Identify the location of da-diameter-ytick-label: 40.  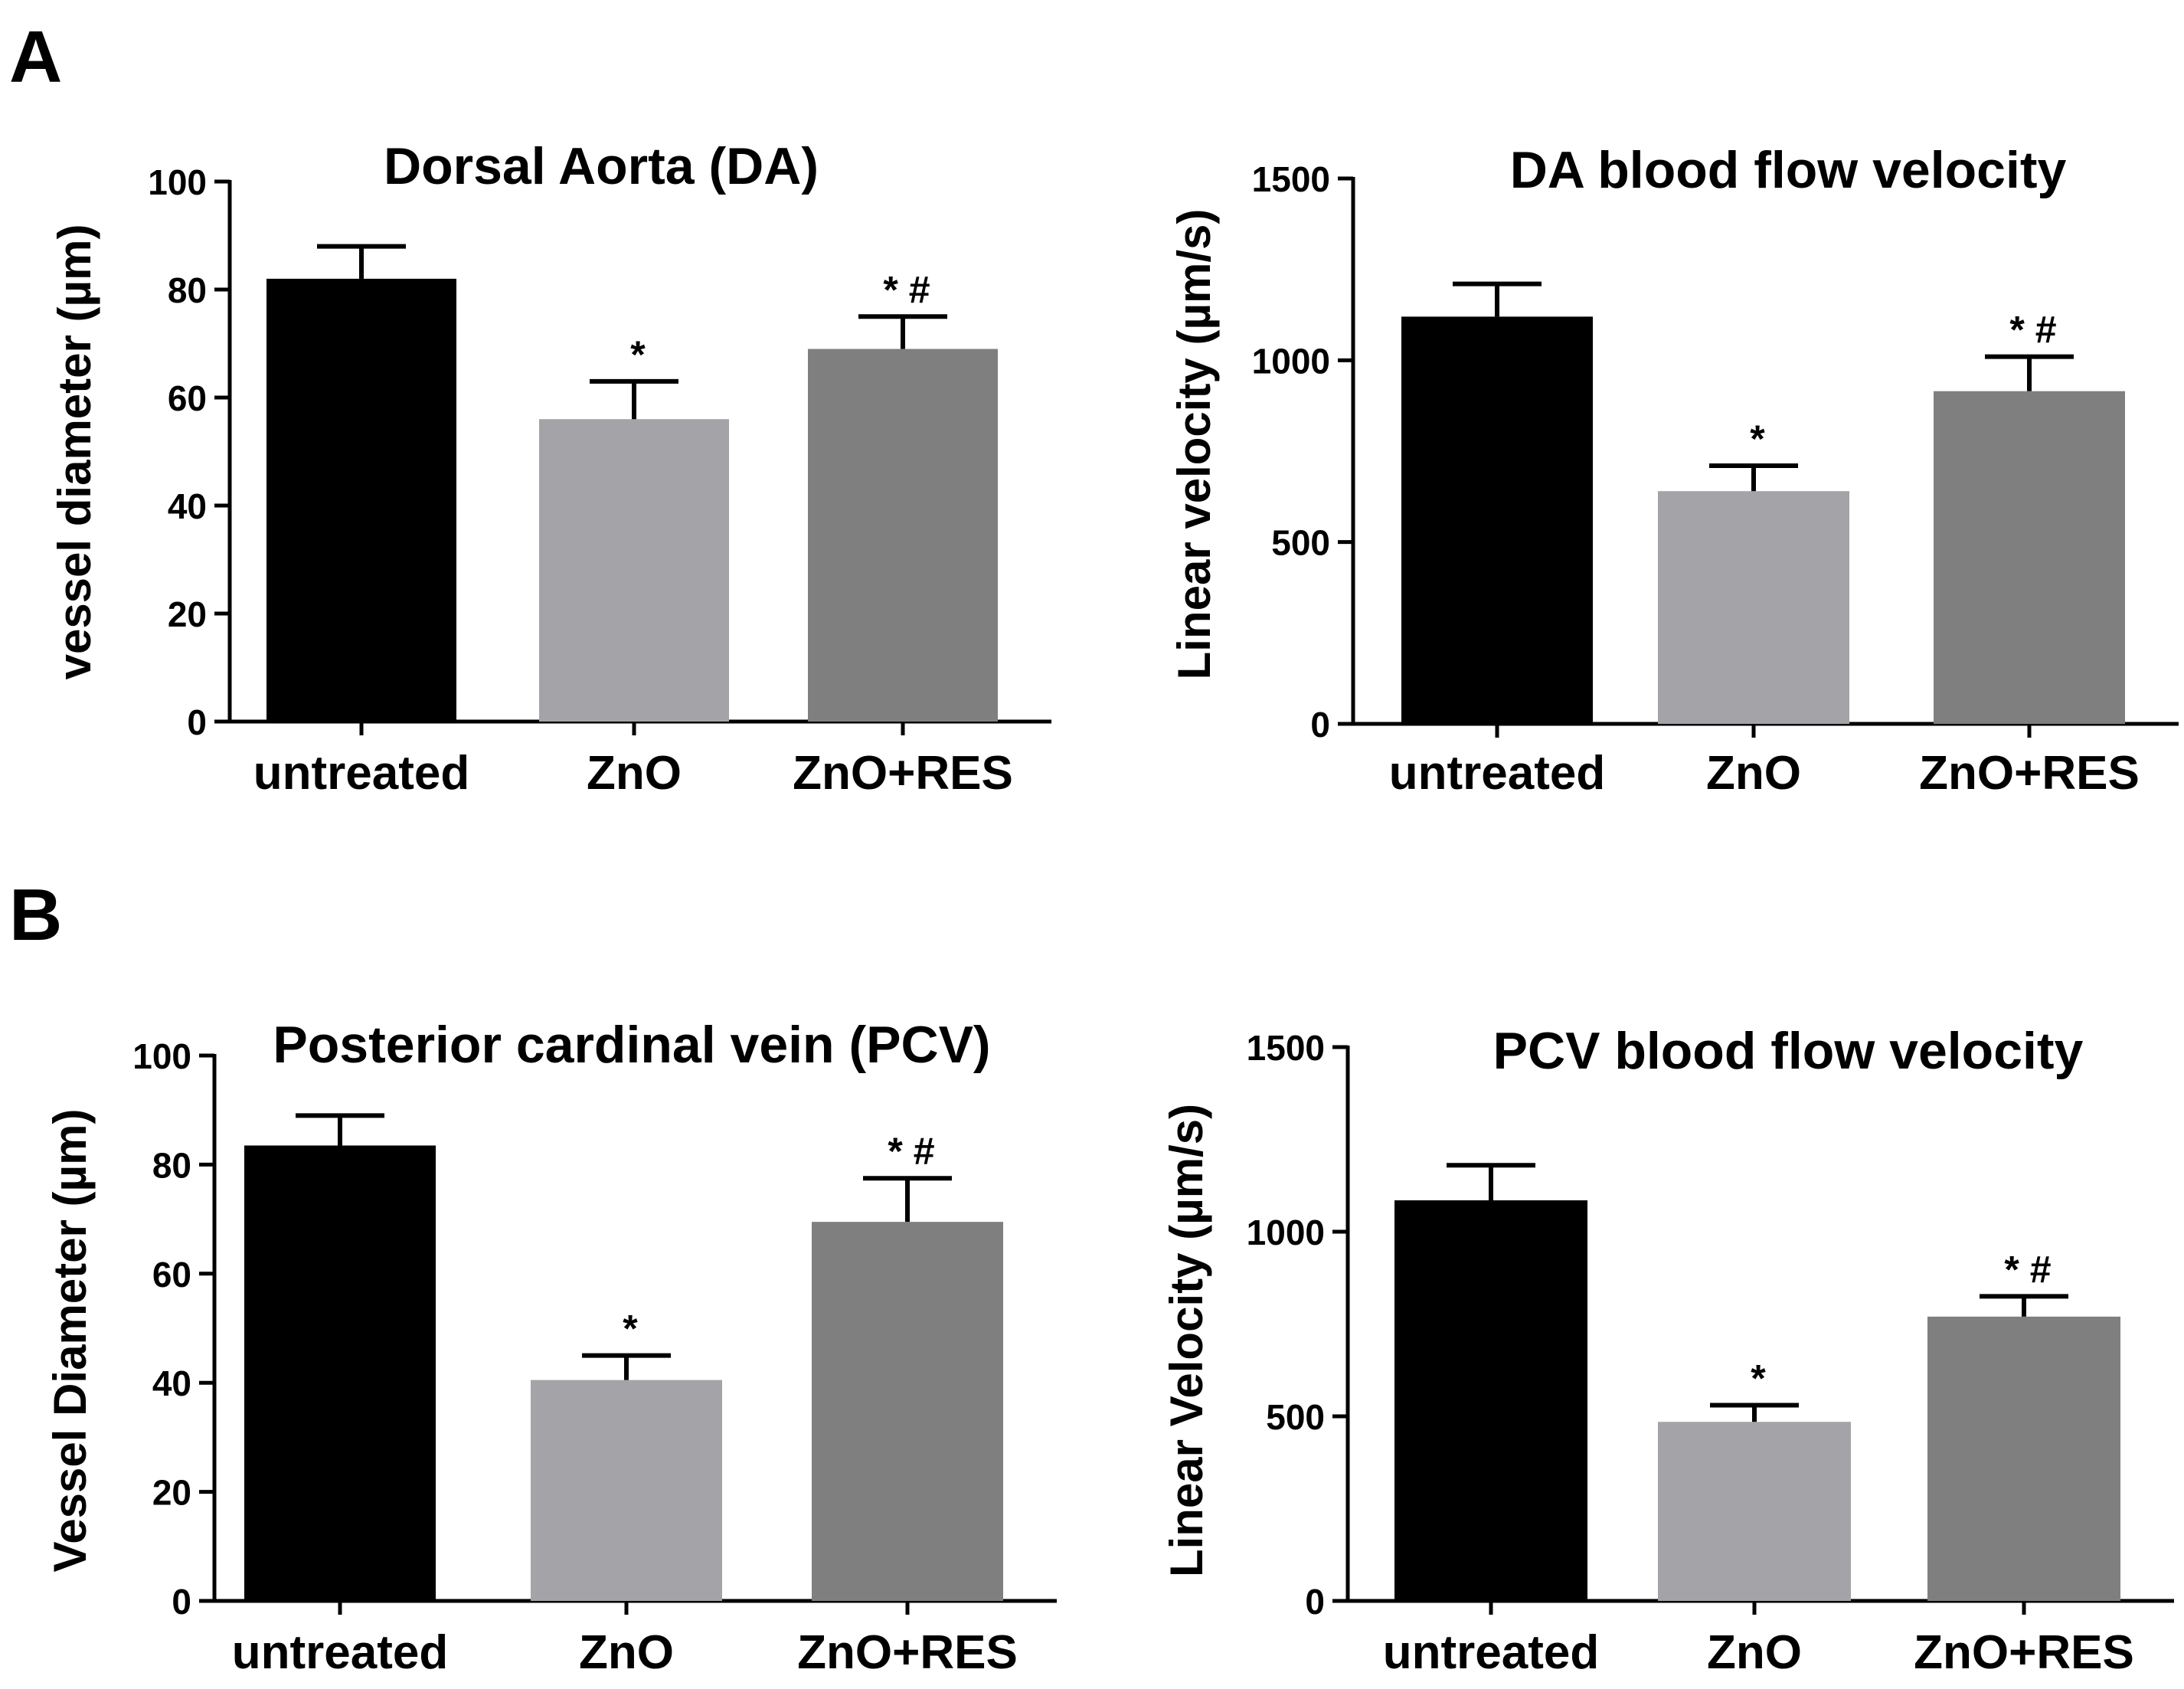
(188, 506).